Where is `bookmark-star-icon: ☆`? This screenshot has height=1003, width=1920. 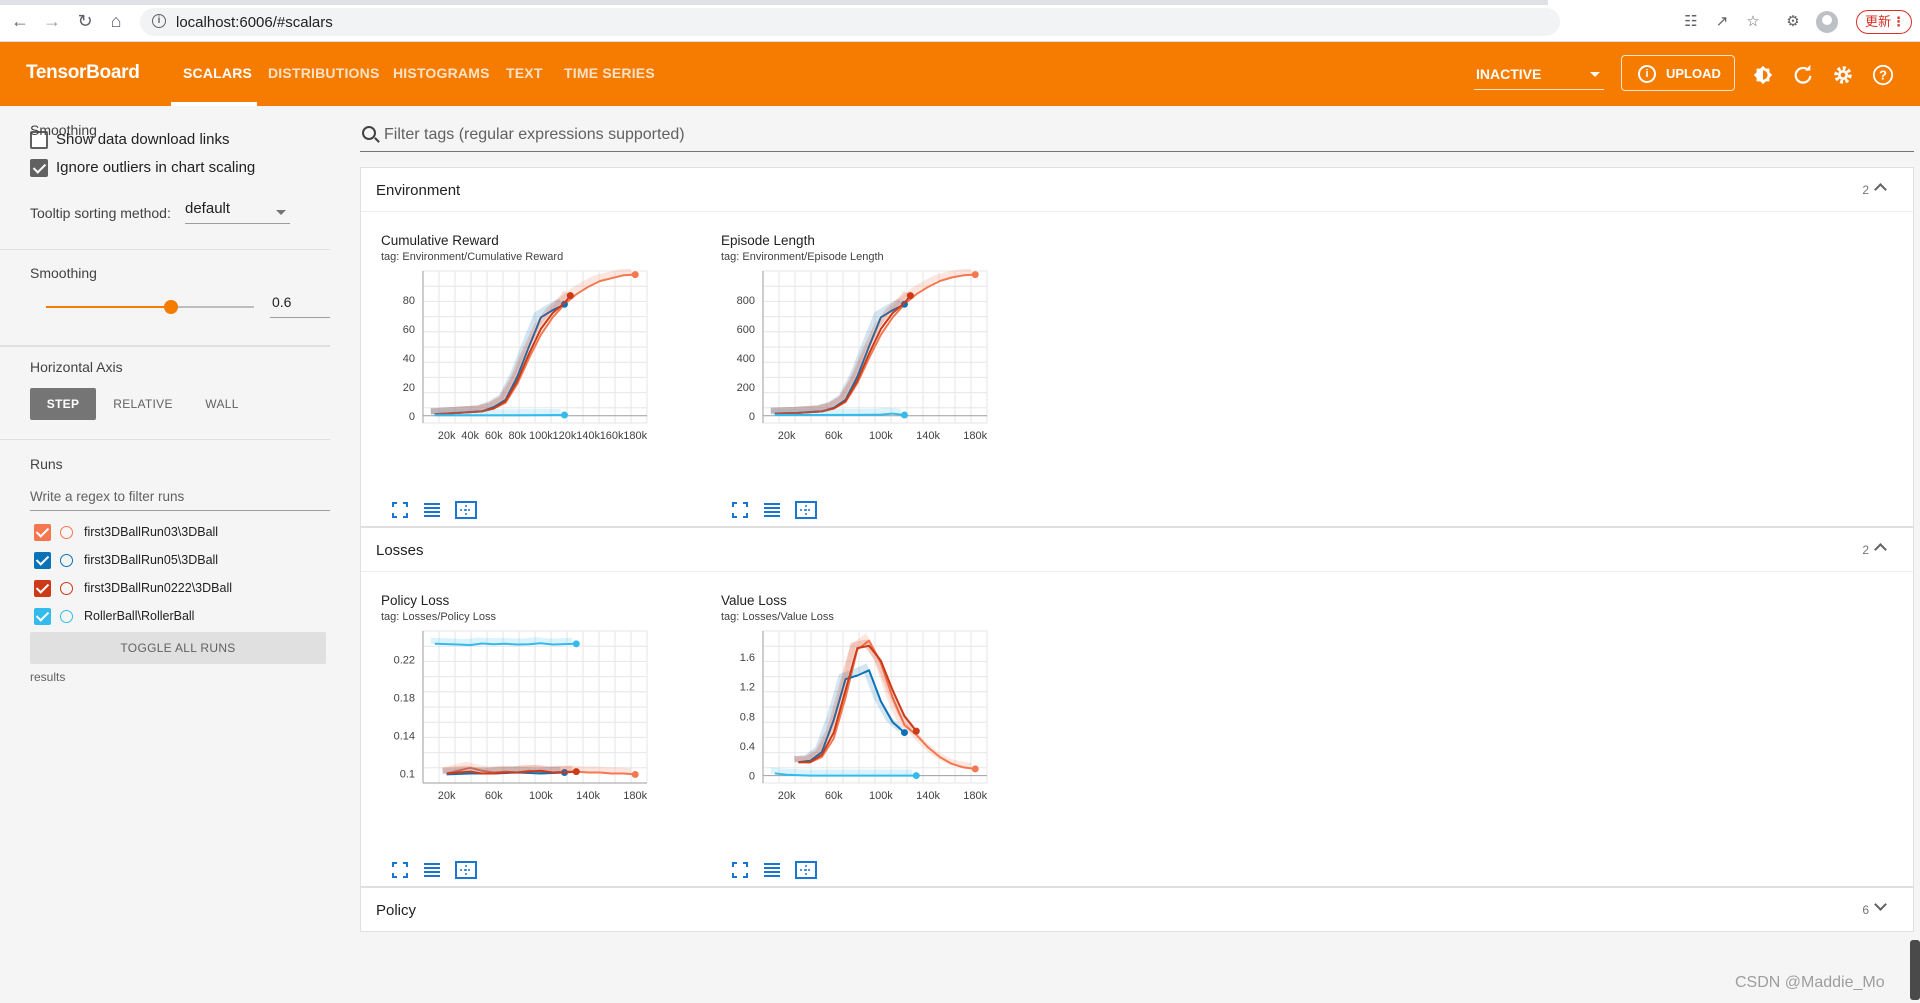
bookmark-star-icon: ☆ is located at coordinates (1753, 21).